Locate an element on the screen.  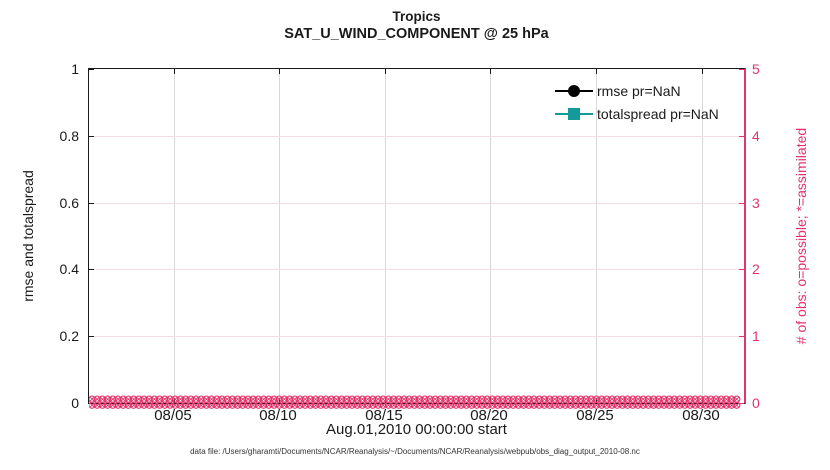
x-axis-label: Aug.01,2010 00:00:00 start is located at coordinates (416, 429).